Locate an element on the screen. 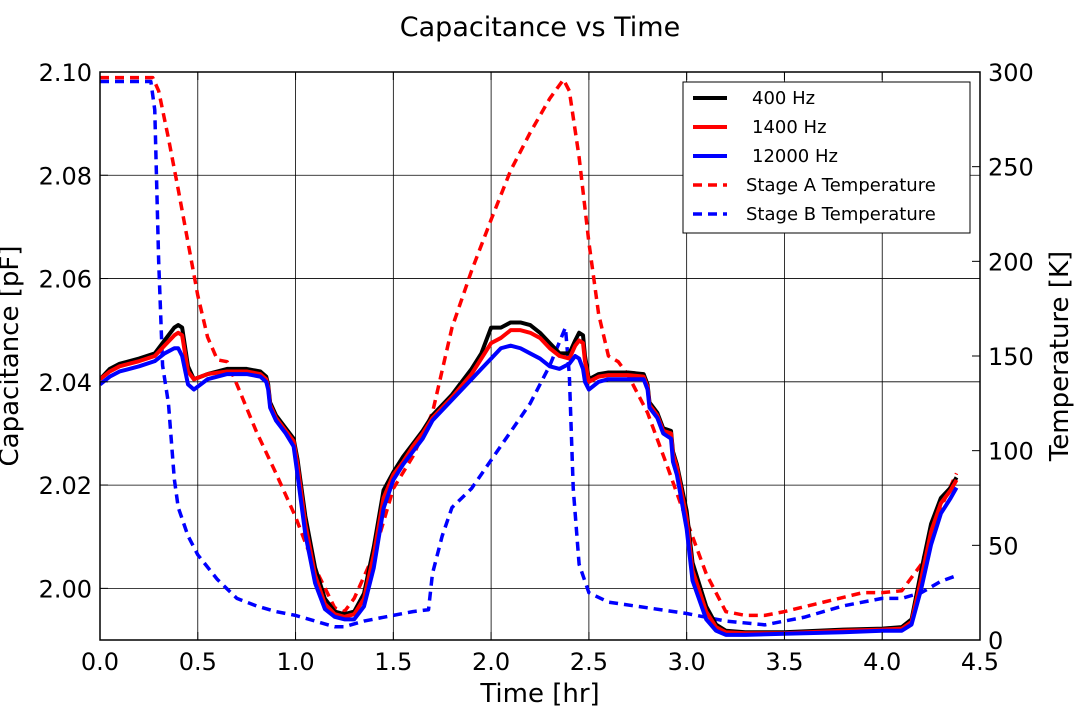 This screenshot has width=1080, height=720. y-tick-label: 2.02 is located at coordinates (65, 486).